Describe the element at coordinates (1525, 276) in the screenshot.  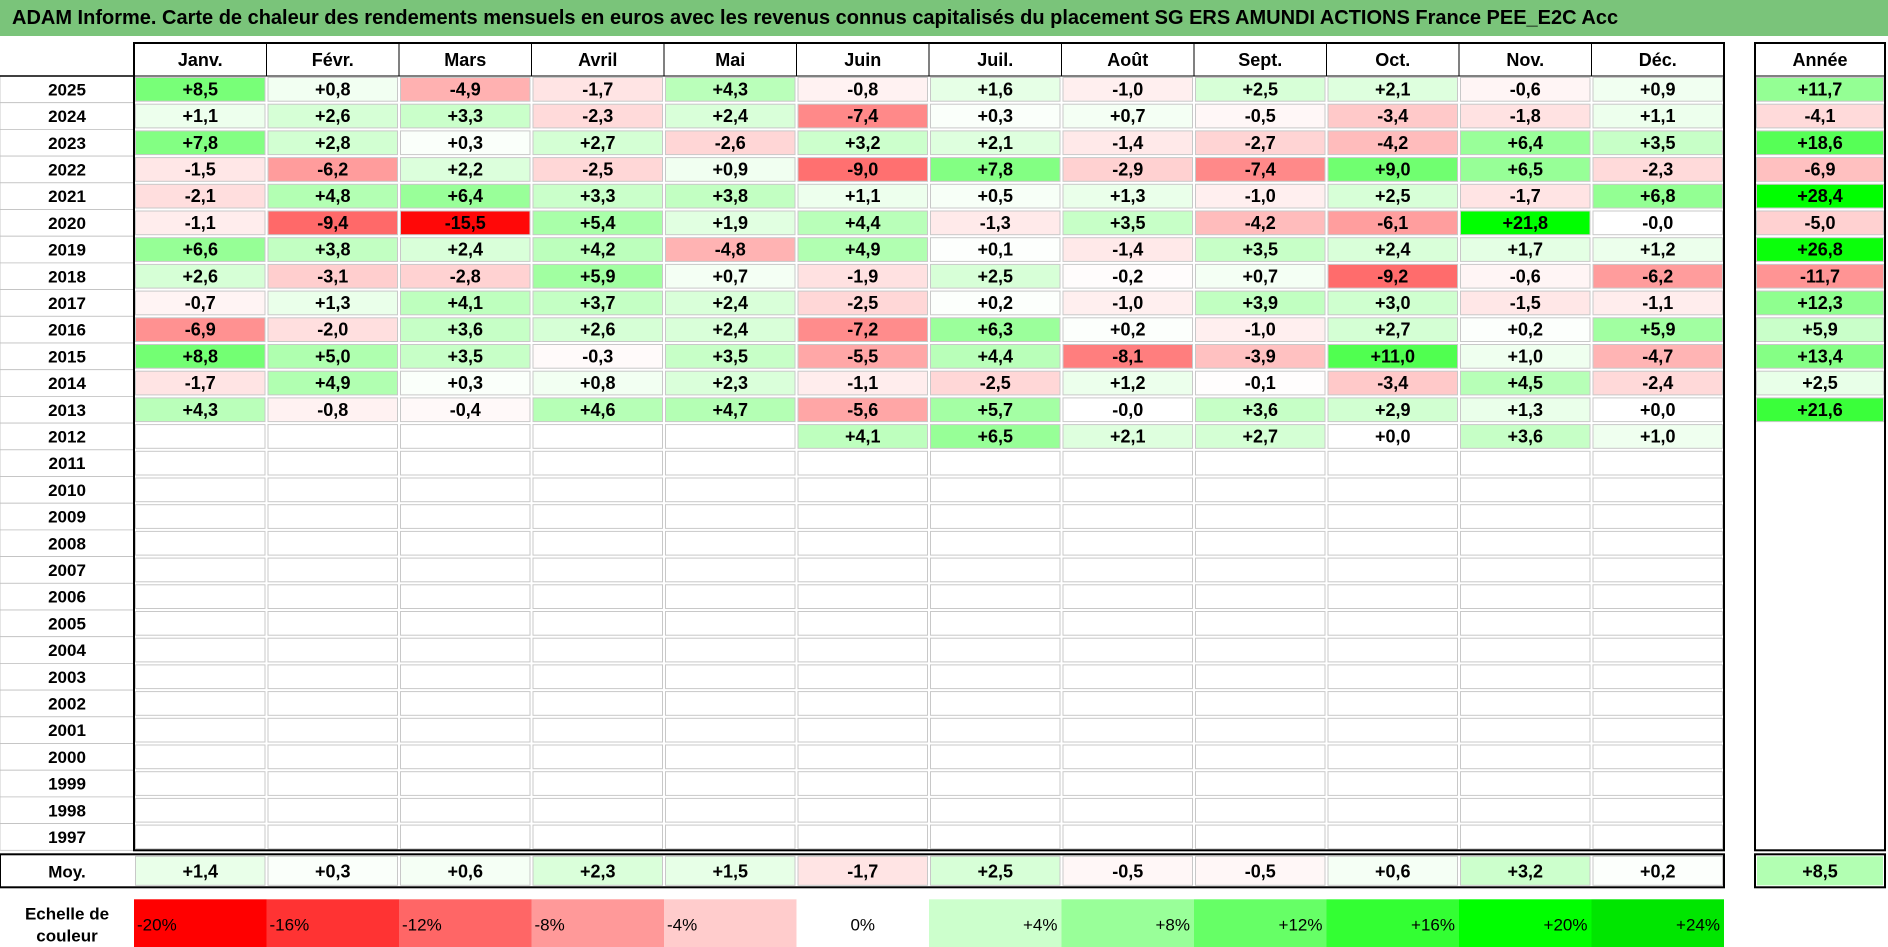
I see `cell-value: -0,6` at that location.